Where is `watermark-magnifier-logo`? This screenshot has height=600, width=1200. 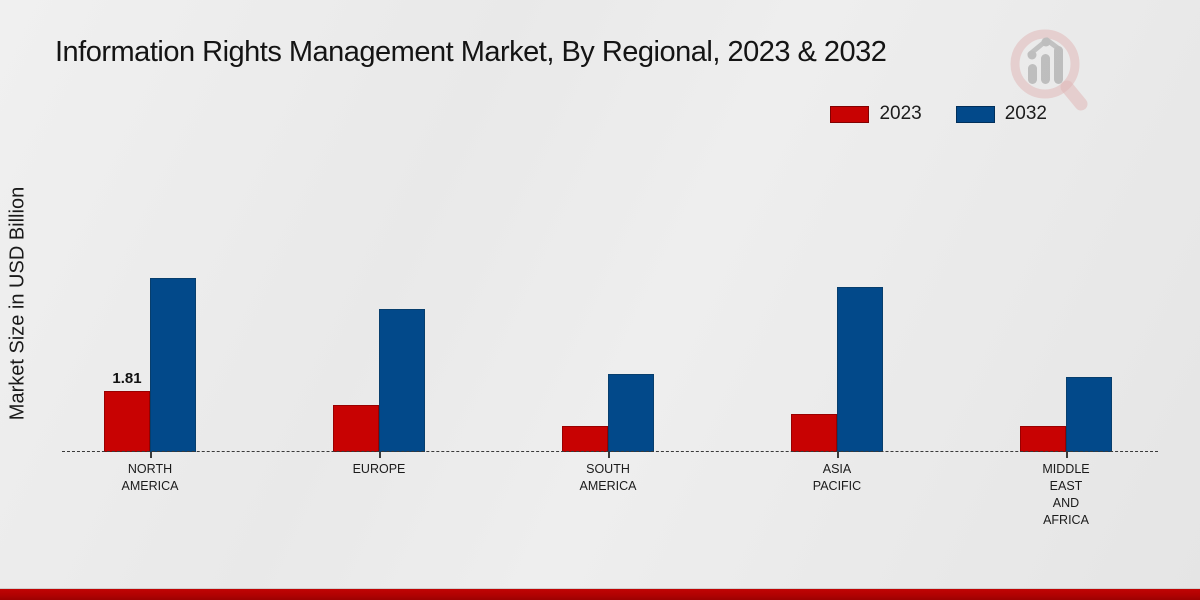 watermark-magnifier-logo is located at coordinates (1049, 70).